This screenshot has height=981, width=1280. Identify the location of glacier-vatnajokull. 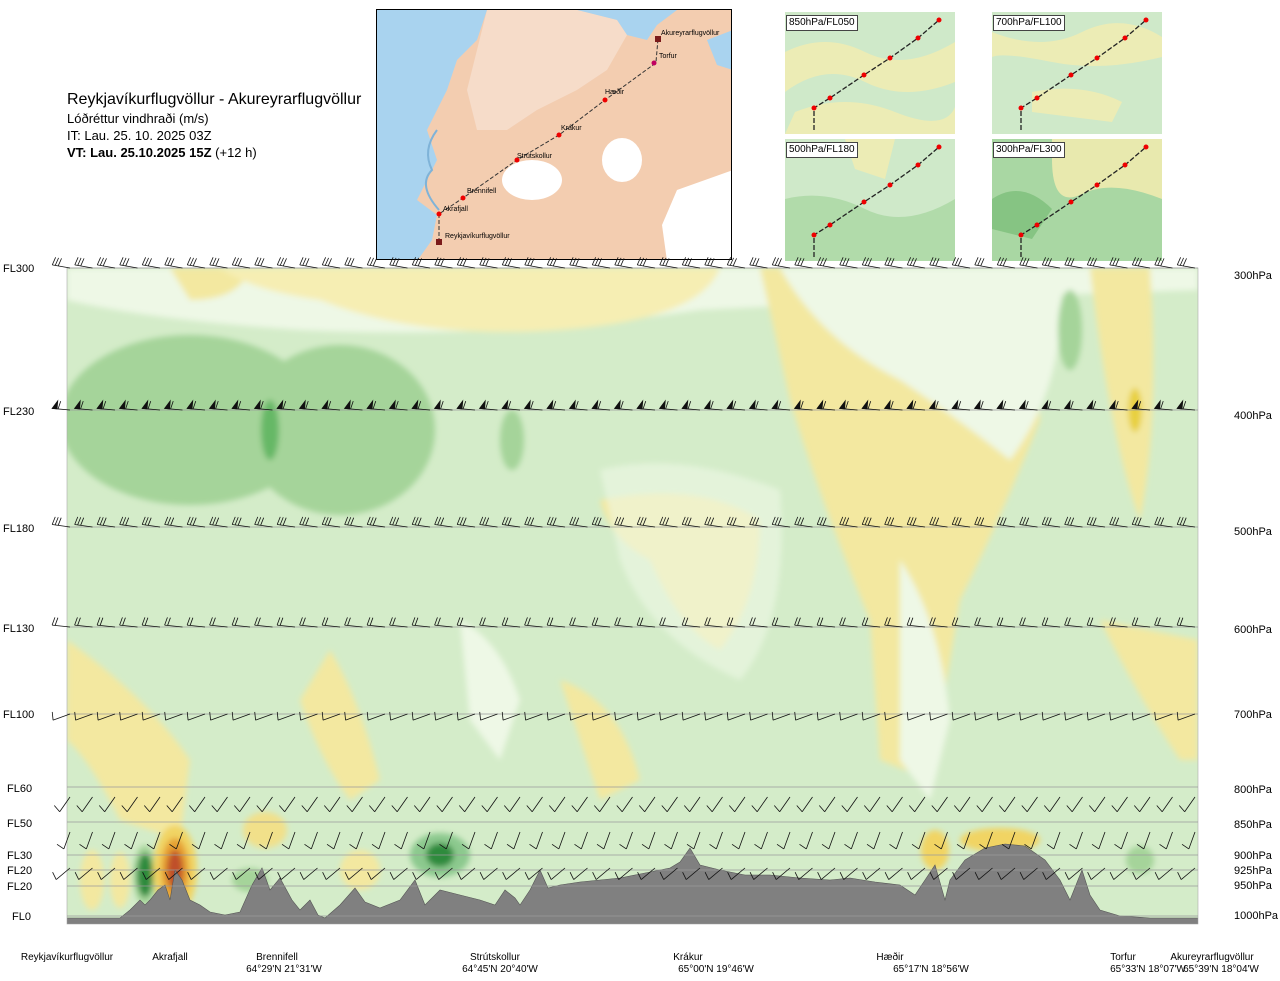
(696, 214).